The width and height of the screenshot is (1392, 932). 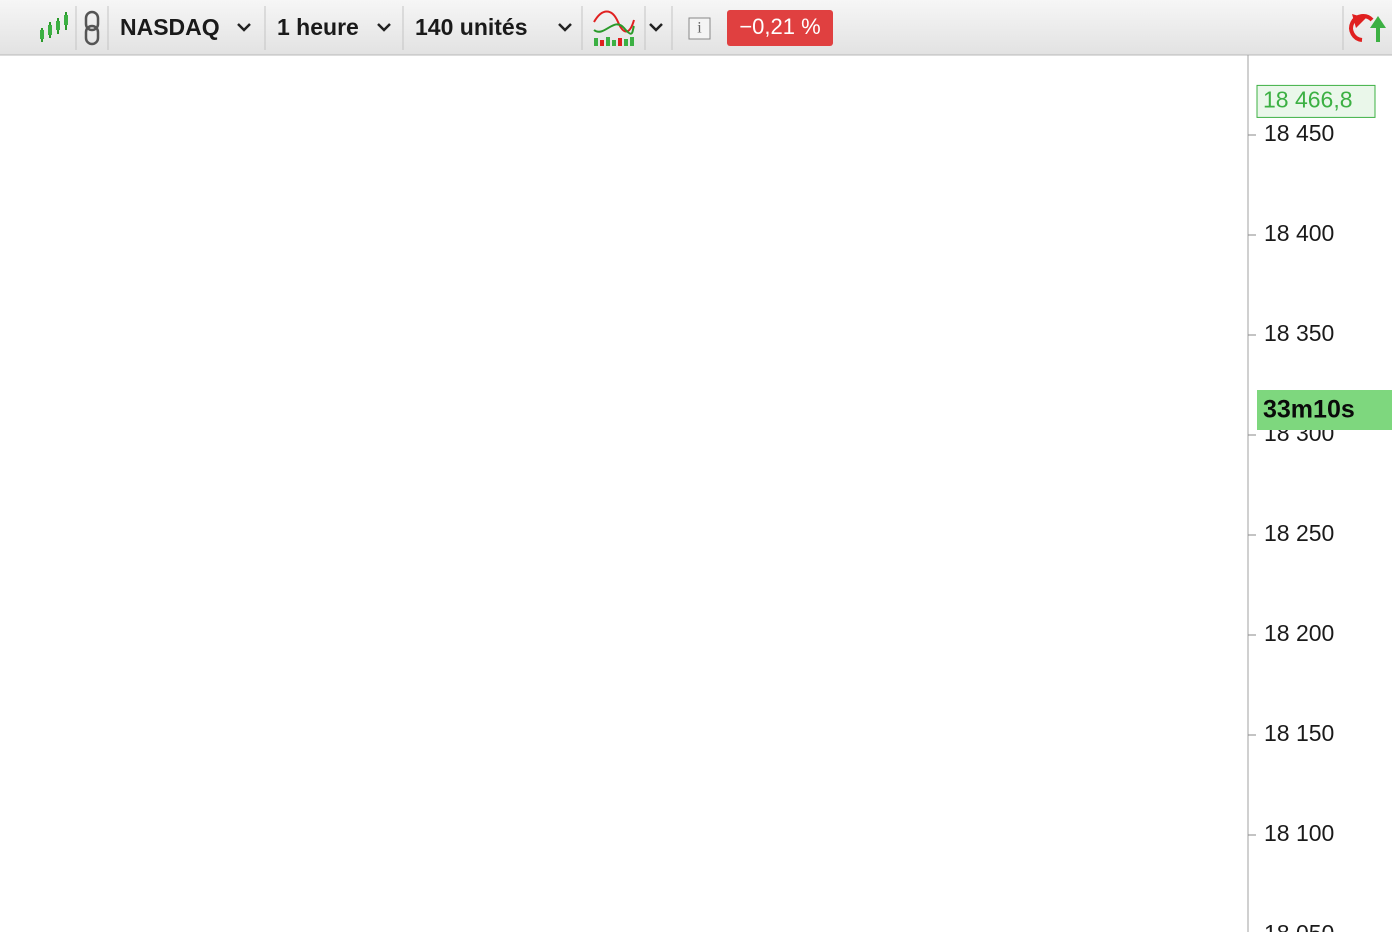 What do you see at coordinates (1299, 133) in the screenshot?
I see `y-tick-label: 18 450` at bounding box center [1299, 133].